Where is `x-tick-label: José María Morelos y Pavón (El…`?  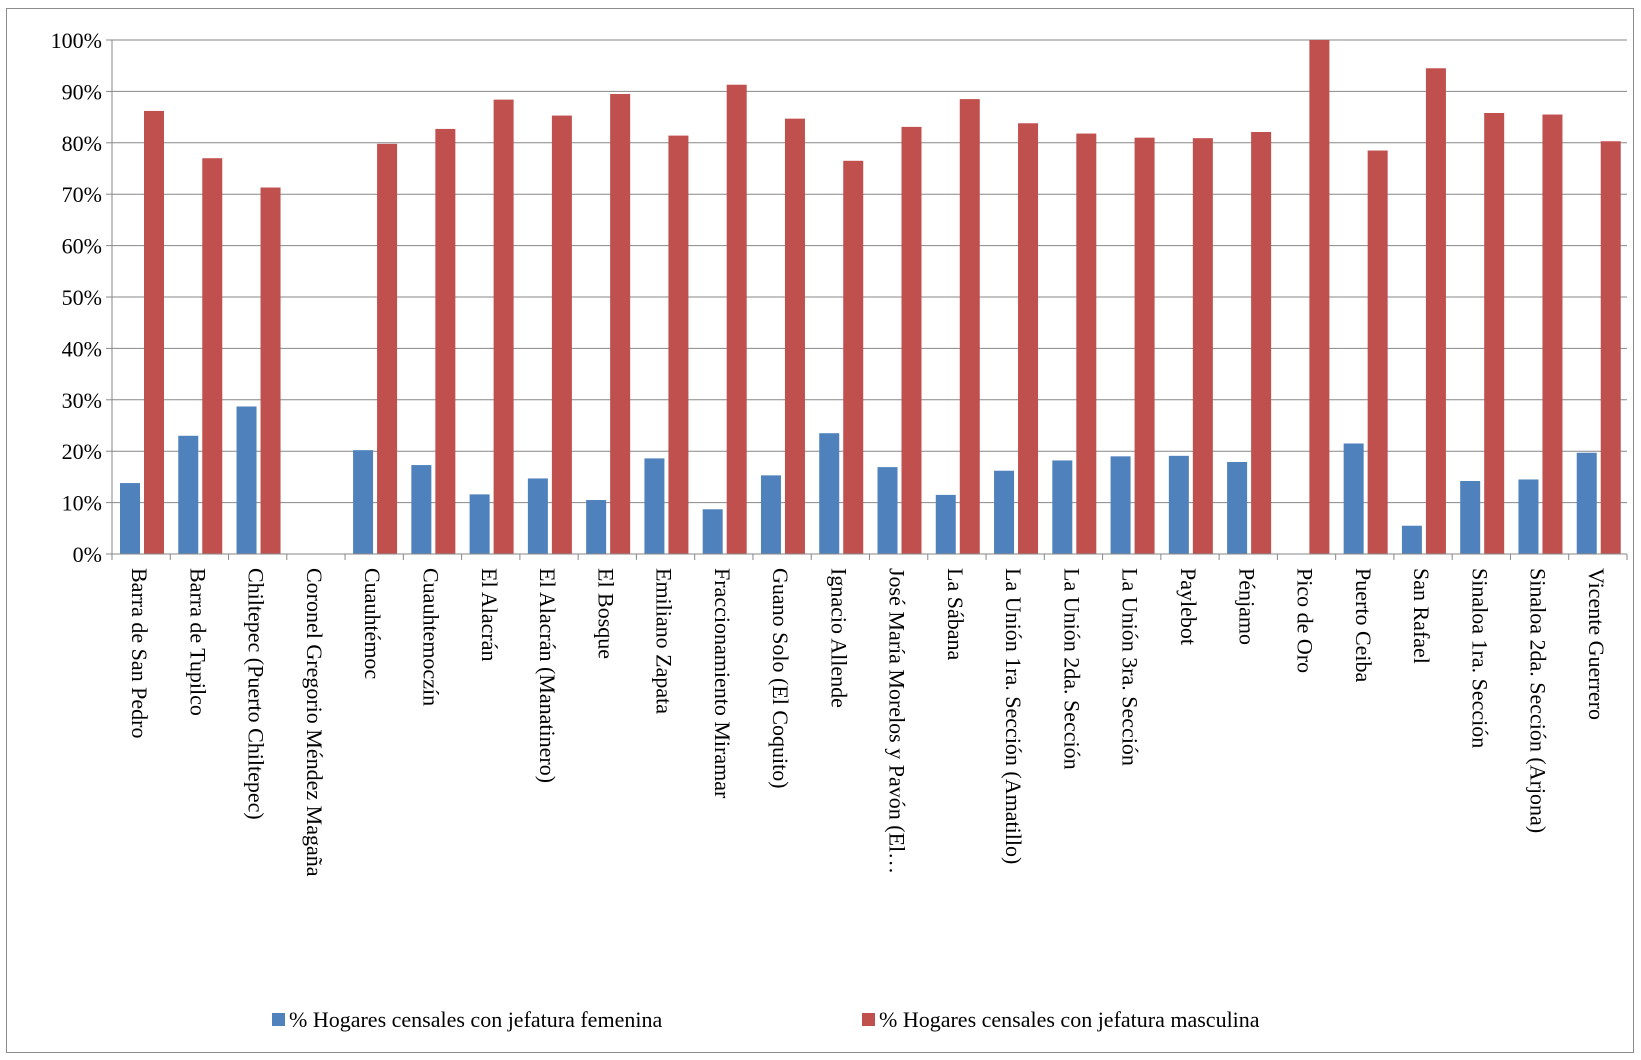
x-tick-label: José María Morelos y Pavón (El… is located at coordinates (897, 721).